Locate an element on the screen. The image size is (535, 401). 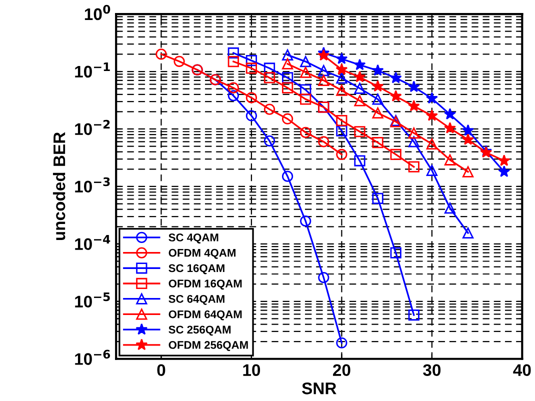
y-tick-label: 10$^{−5}$ is located at coordinates (92, 300).